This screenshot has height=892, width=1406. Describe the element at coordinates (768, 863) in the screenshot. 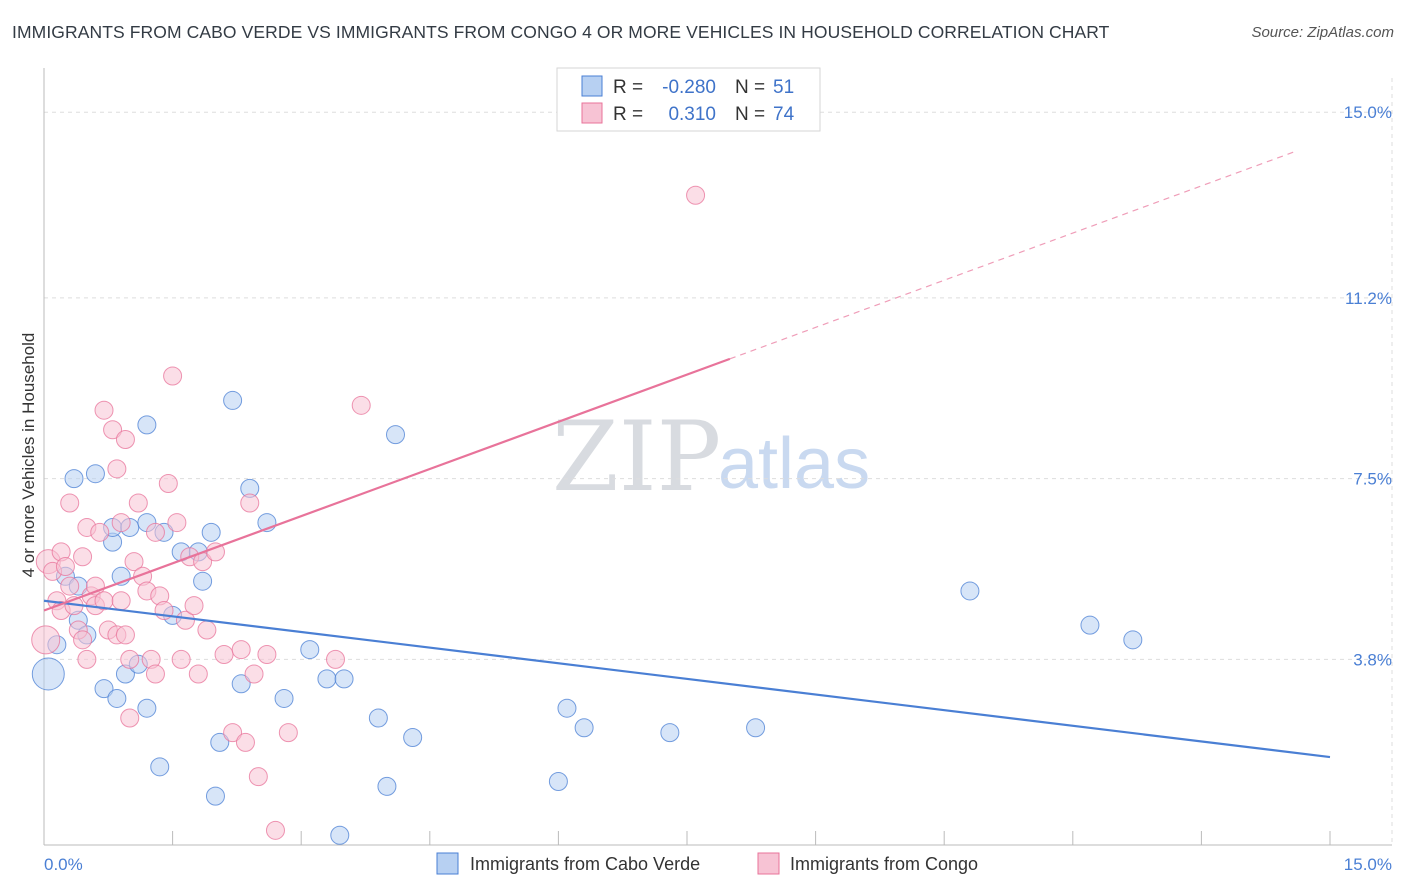

I see `series-legend-swatch-pink` at that location.